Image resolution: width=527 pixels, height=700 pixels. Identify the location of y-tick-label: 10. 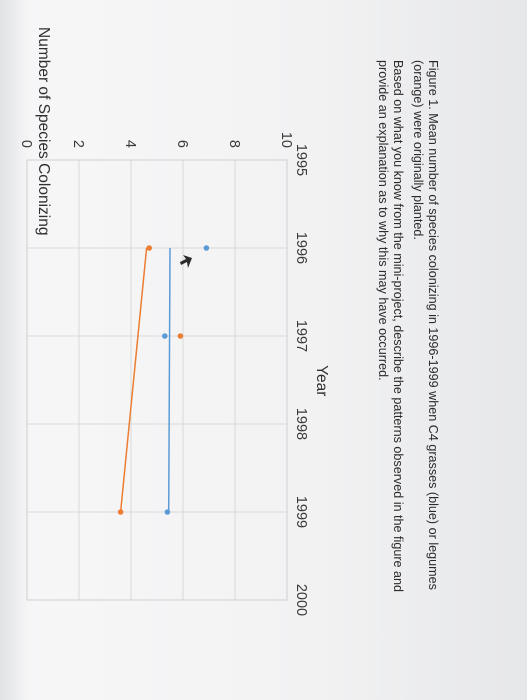
(286, 140).